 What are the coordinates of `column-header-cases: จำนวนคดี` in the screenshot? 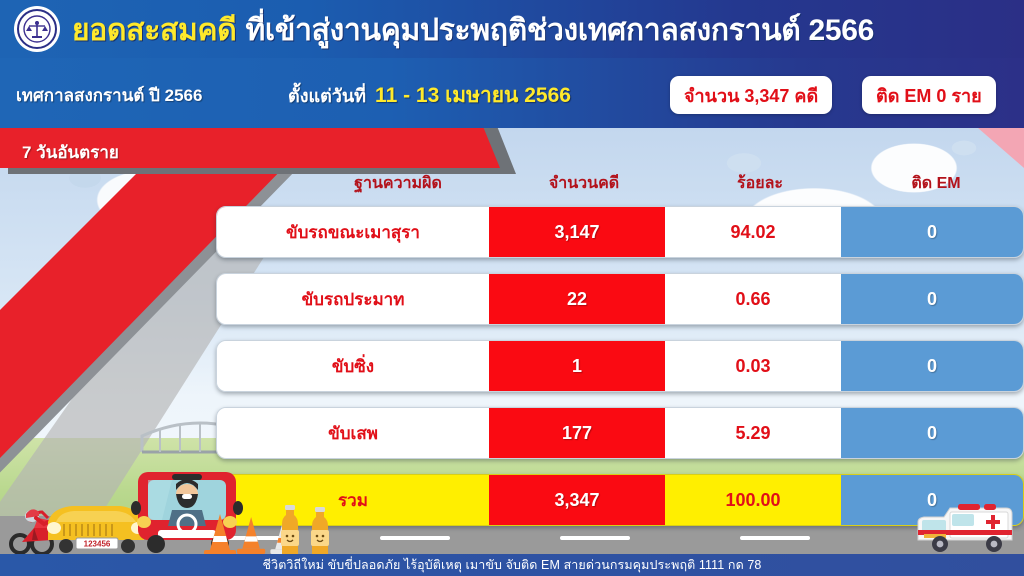 It's located at (584, 183).